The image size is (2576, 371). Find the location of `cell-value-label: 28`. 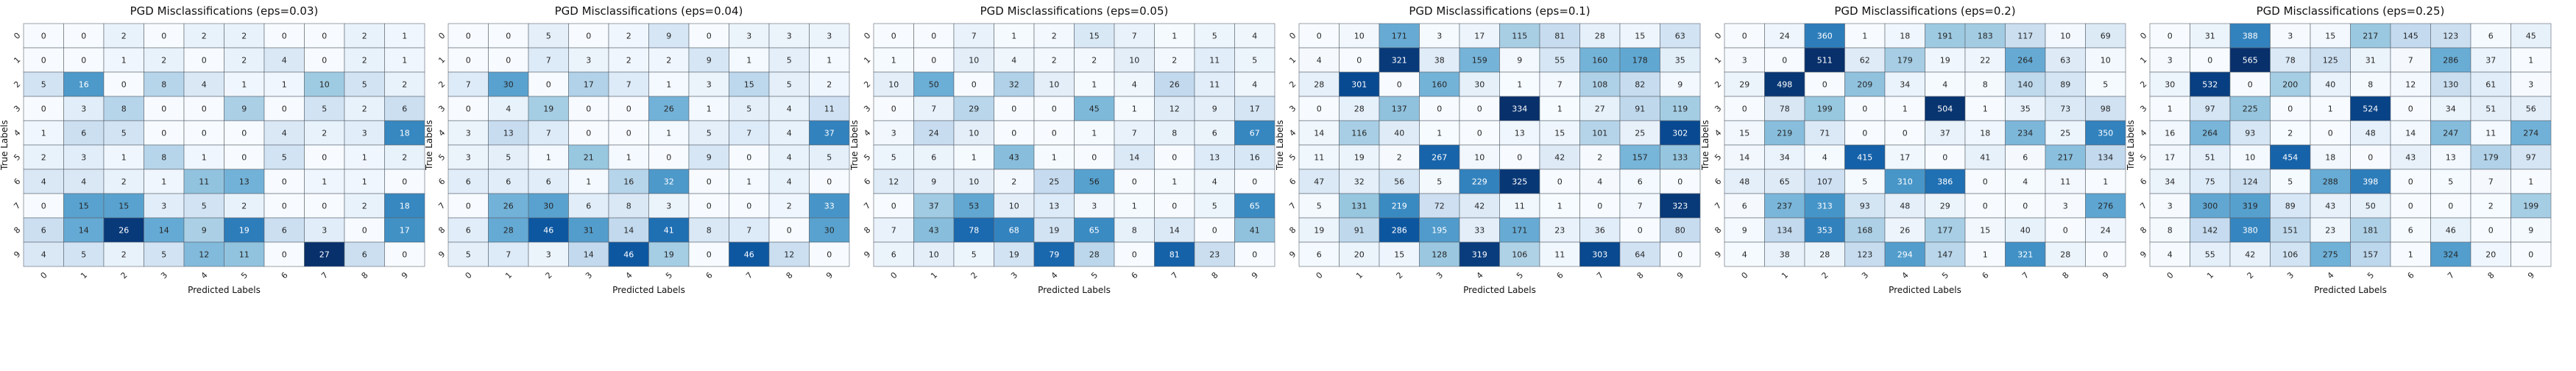

cell-value-label: 28 is located at coordinates (1094, 255).